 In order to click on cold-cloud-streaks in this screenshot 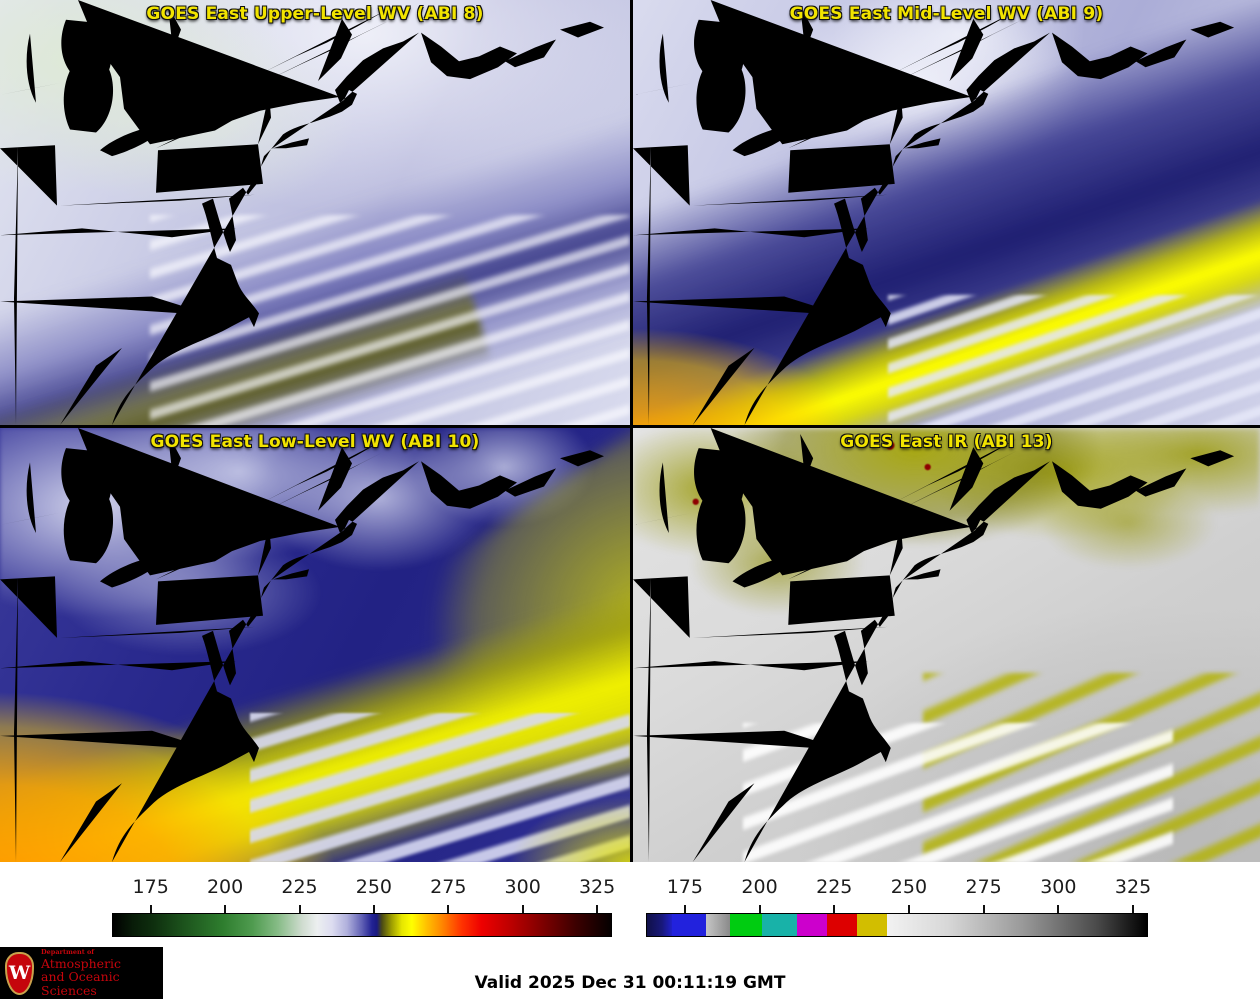, I will do `click(1091, 767)`.